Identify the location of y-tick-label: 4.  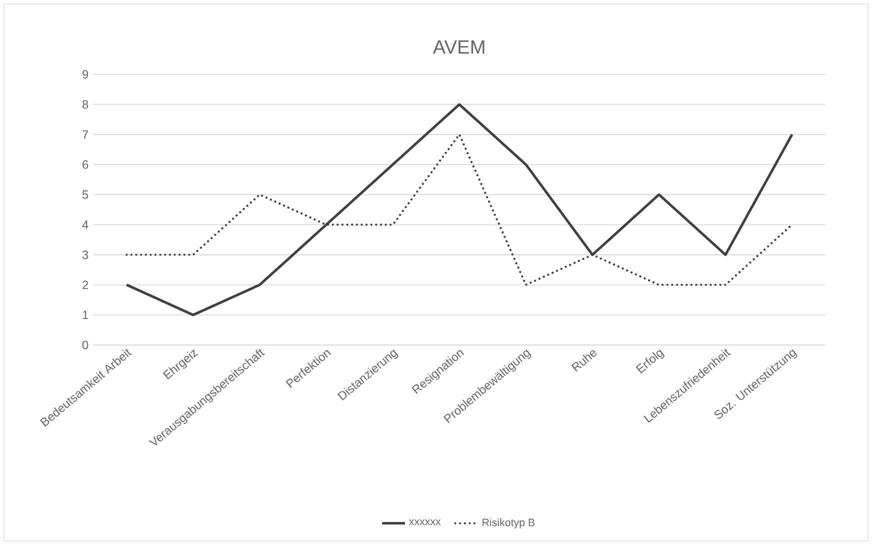
(85, 224).